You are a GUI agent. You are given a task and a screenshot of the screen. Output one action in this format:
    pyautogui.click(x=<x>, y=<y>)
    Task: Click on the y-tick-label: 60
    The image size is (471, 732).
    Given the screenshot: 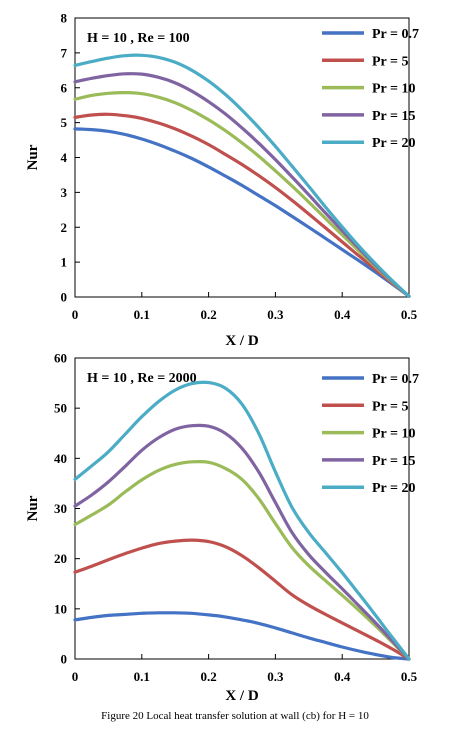 What is the action you would take?
    pyautogui.click(x=60, y=358)
    